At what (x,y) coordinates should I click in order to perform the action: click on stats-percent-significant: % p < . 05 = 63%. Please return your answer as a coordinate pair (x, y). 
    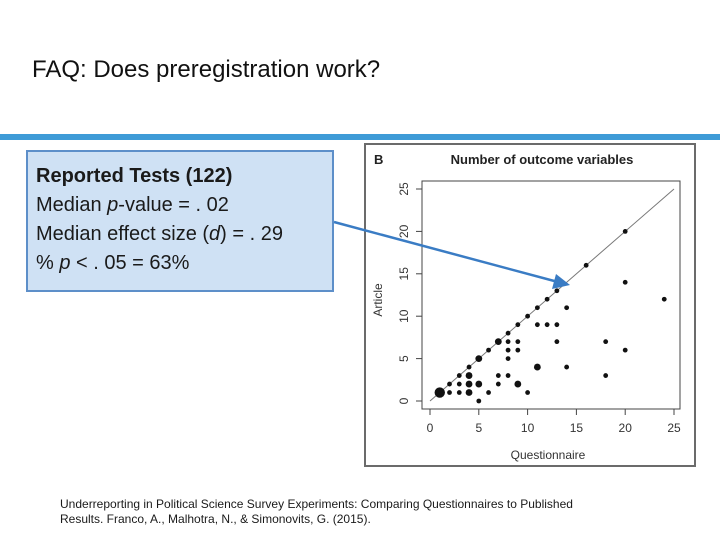
    Looking at the image, I should click on (180, 263).